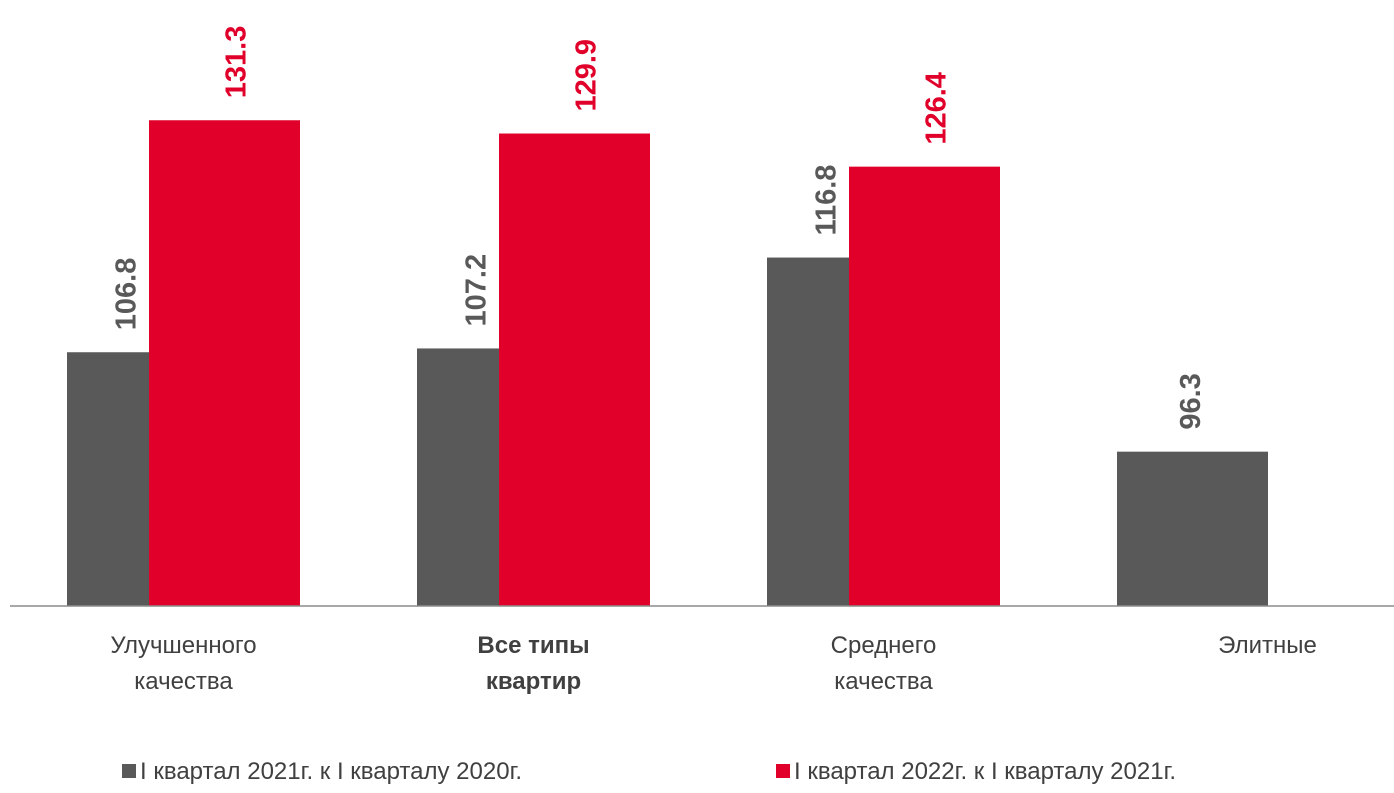 This screenshot has height=793, width=1394. I want to click on x-tick-label: Элитные, so click(1267, 645).